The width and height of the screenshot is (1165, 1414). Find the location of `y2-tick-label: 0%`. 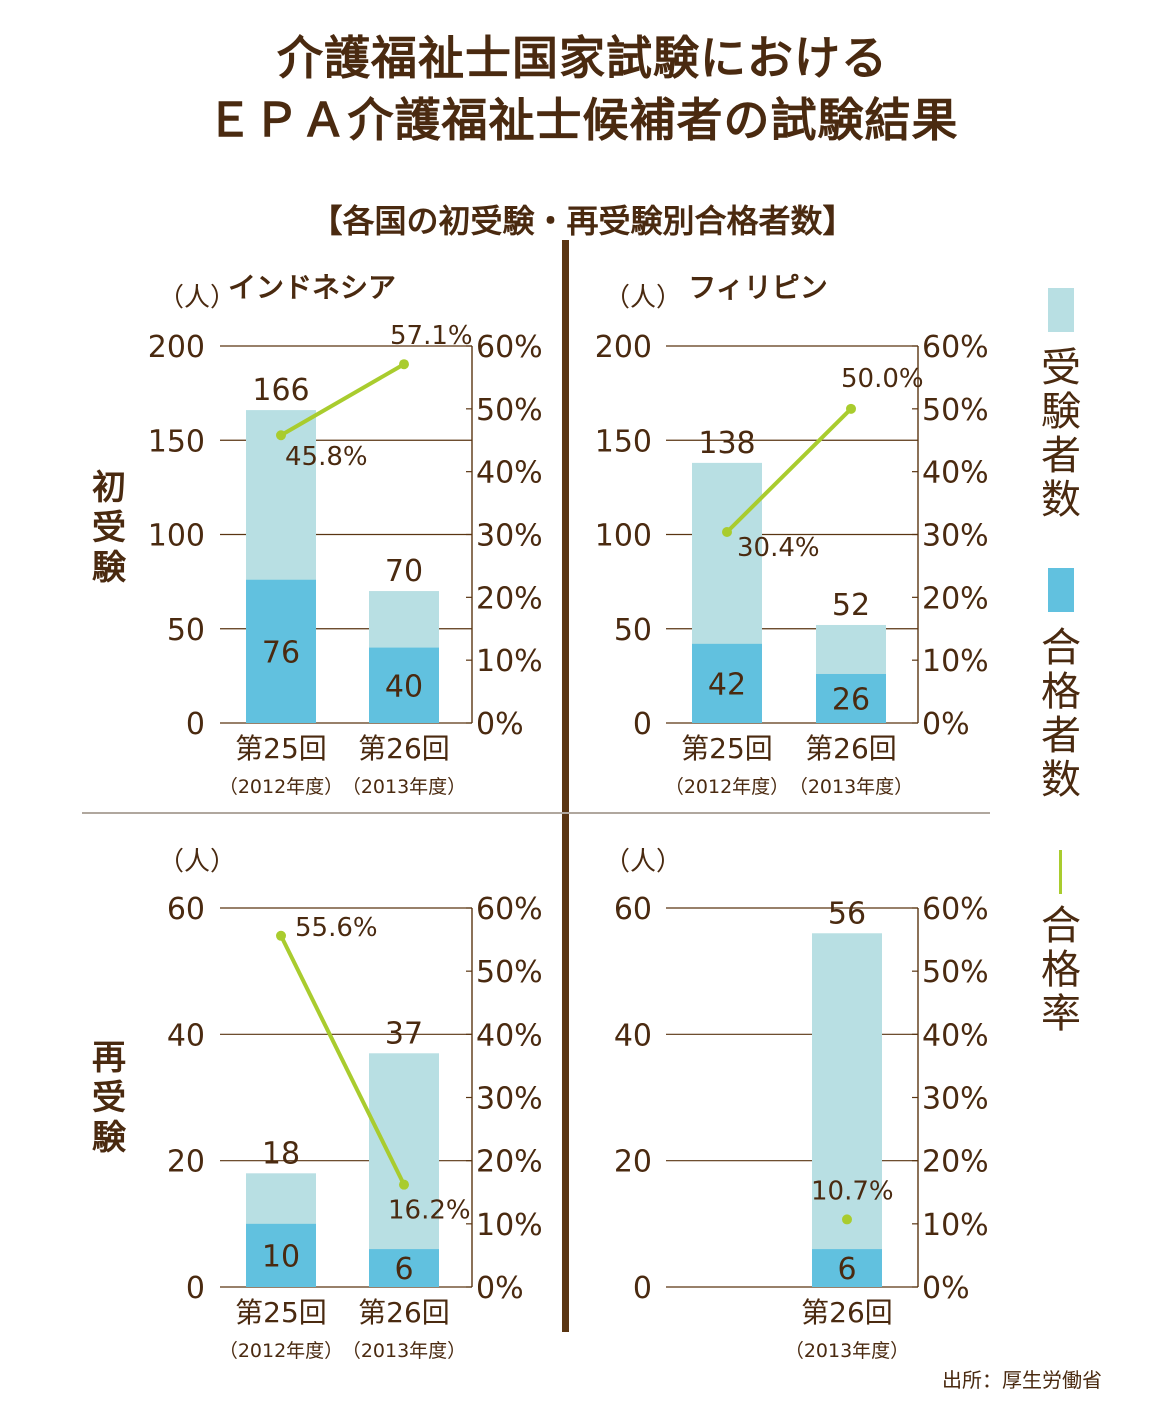

y2-tick-label: 0% is located at coordinates (946, 1288).